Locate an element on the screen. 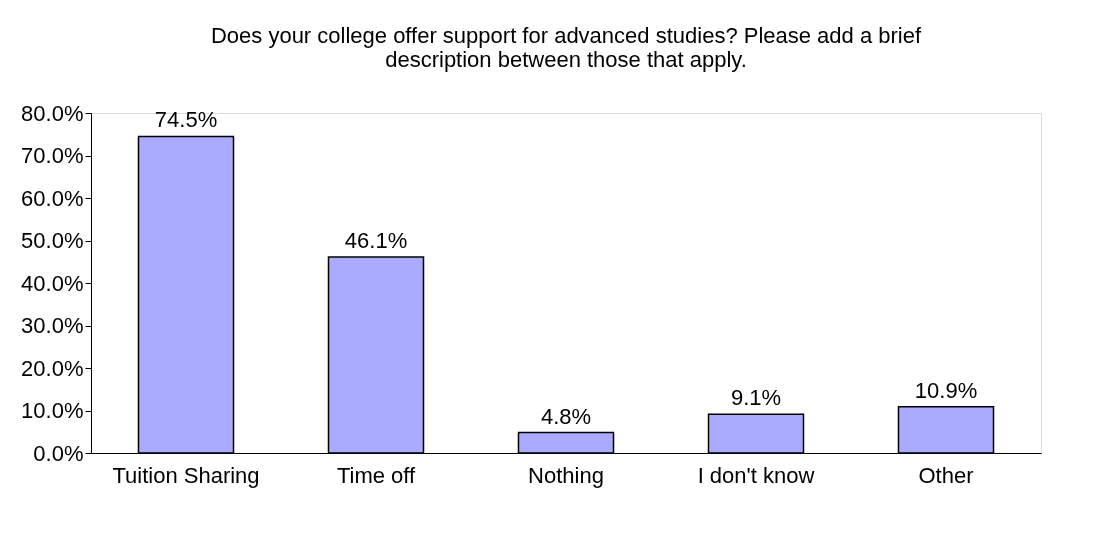 This screenshot has width=1106, height=535. y-tick-label: 20.0% is located at coordinates (52, 368).